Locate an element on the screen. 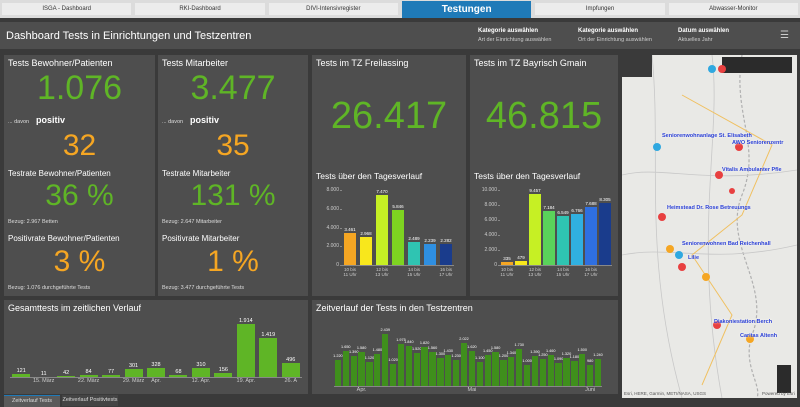 The image size is (800, 407). value-label: 479 is located at coordinates (521, 258).